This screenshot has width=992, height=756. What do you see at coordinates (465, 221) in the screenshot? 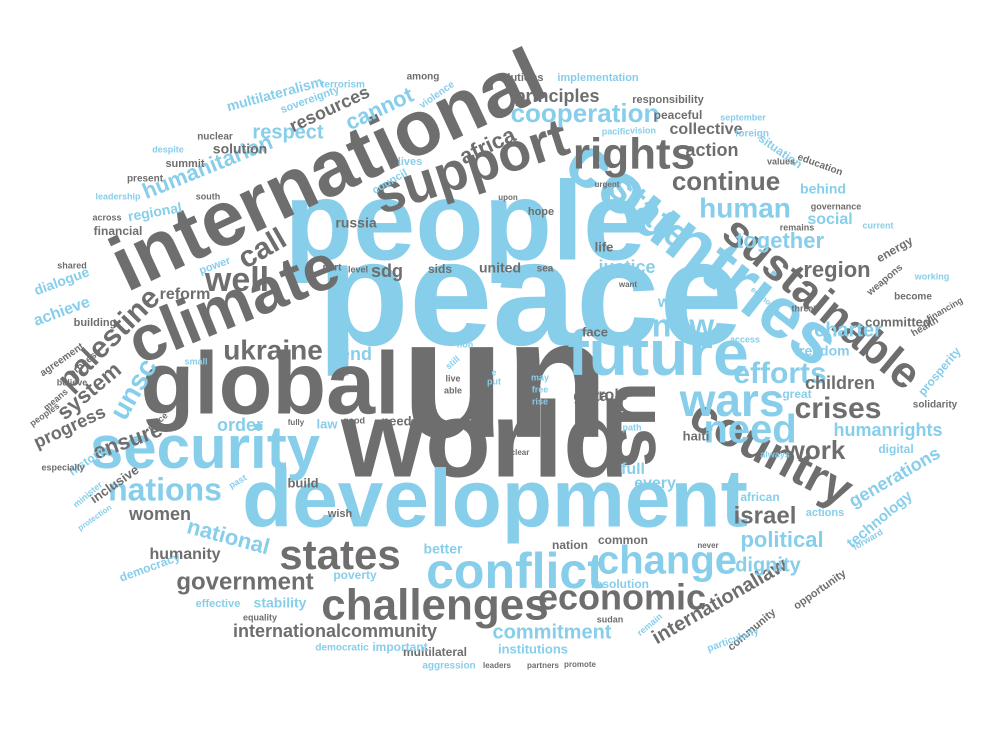
I see `word-people: people` at bounding box center [465, 221].